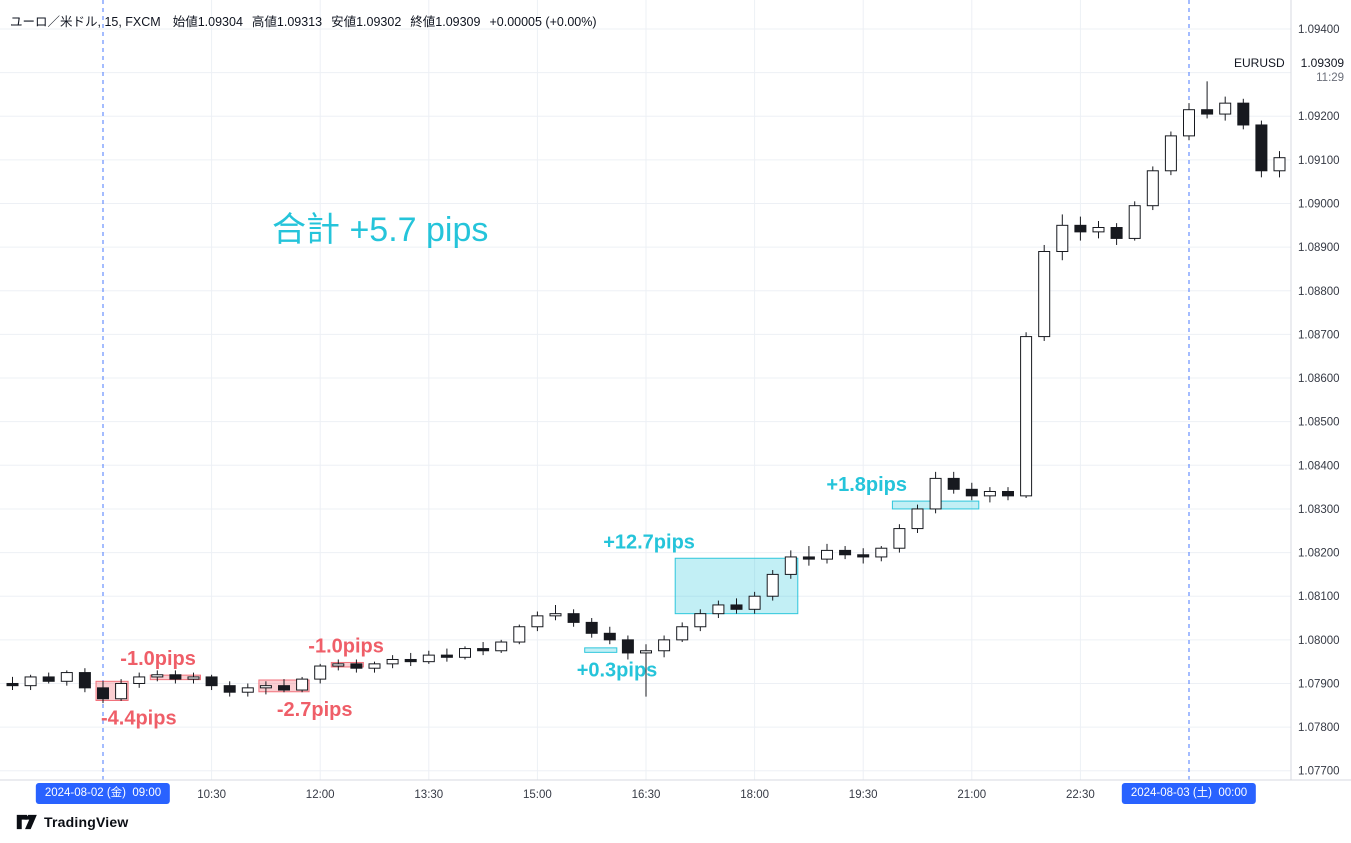 This screenshot has height=843, width=1351. What do you see at coordinates (1319, 161) in the screenshot?
I see `price-tick-label: 1.09100` at bounding box center [1319, 161].